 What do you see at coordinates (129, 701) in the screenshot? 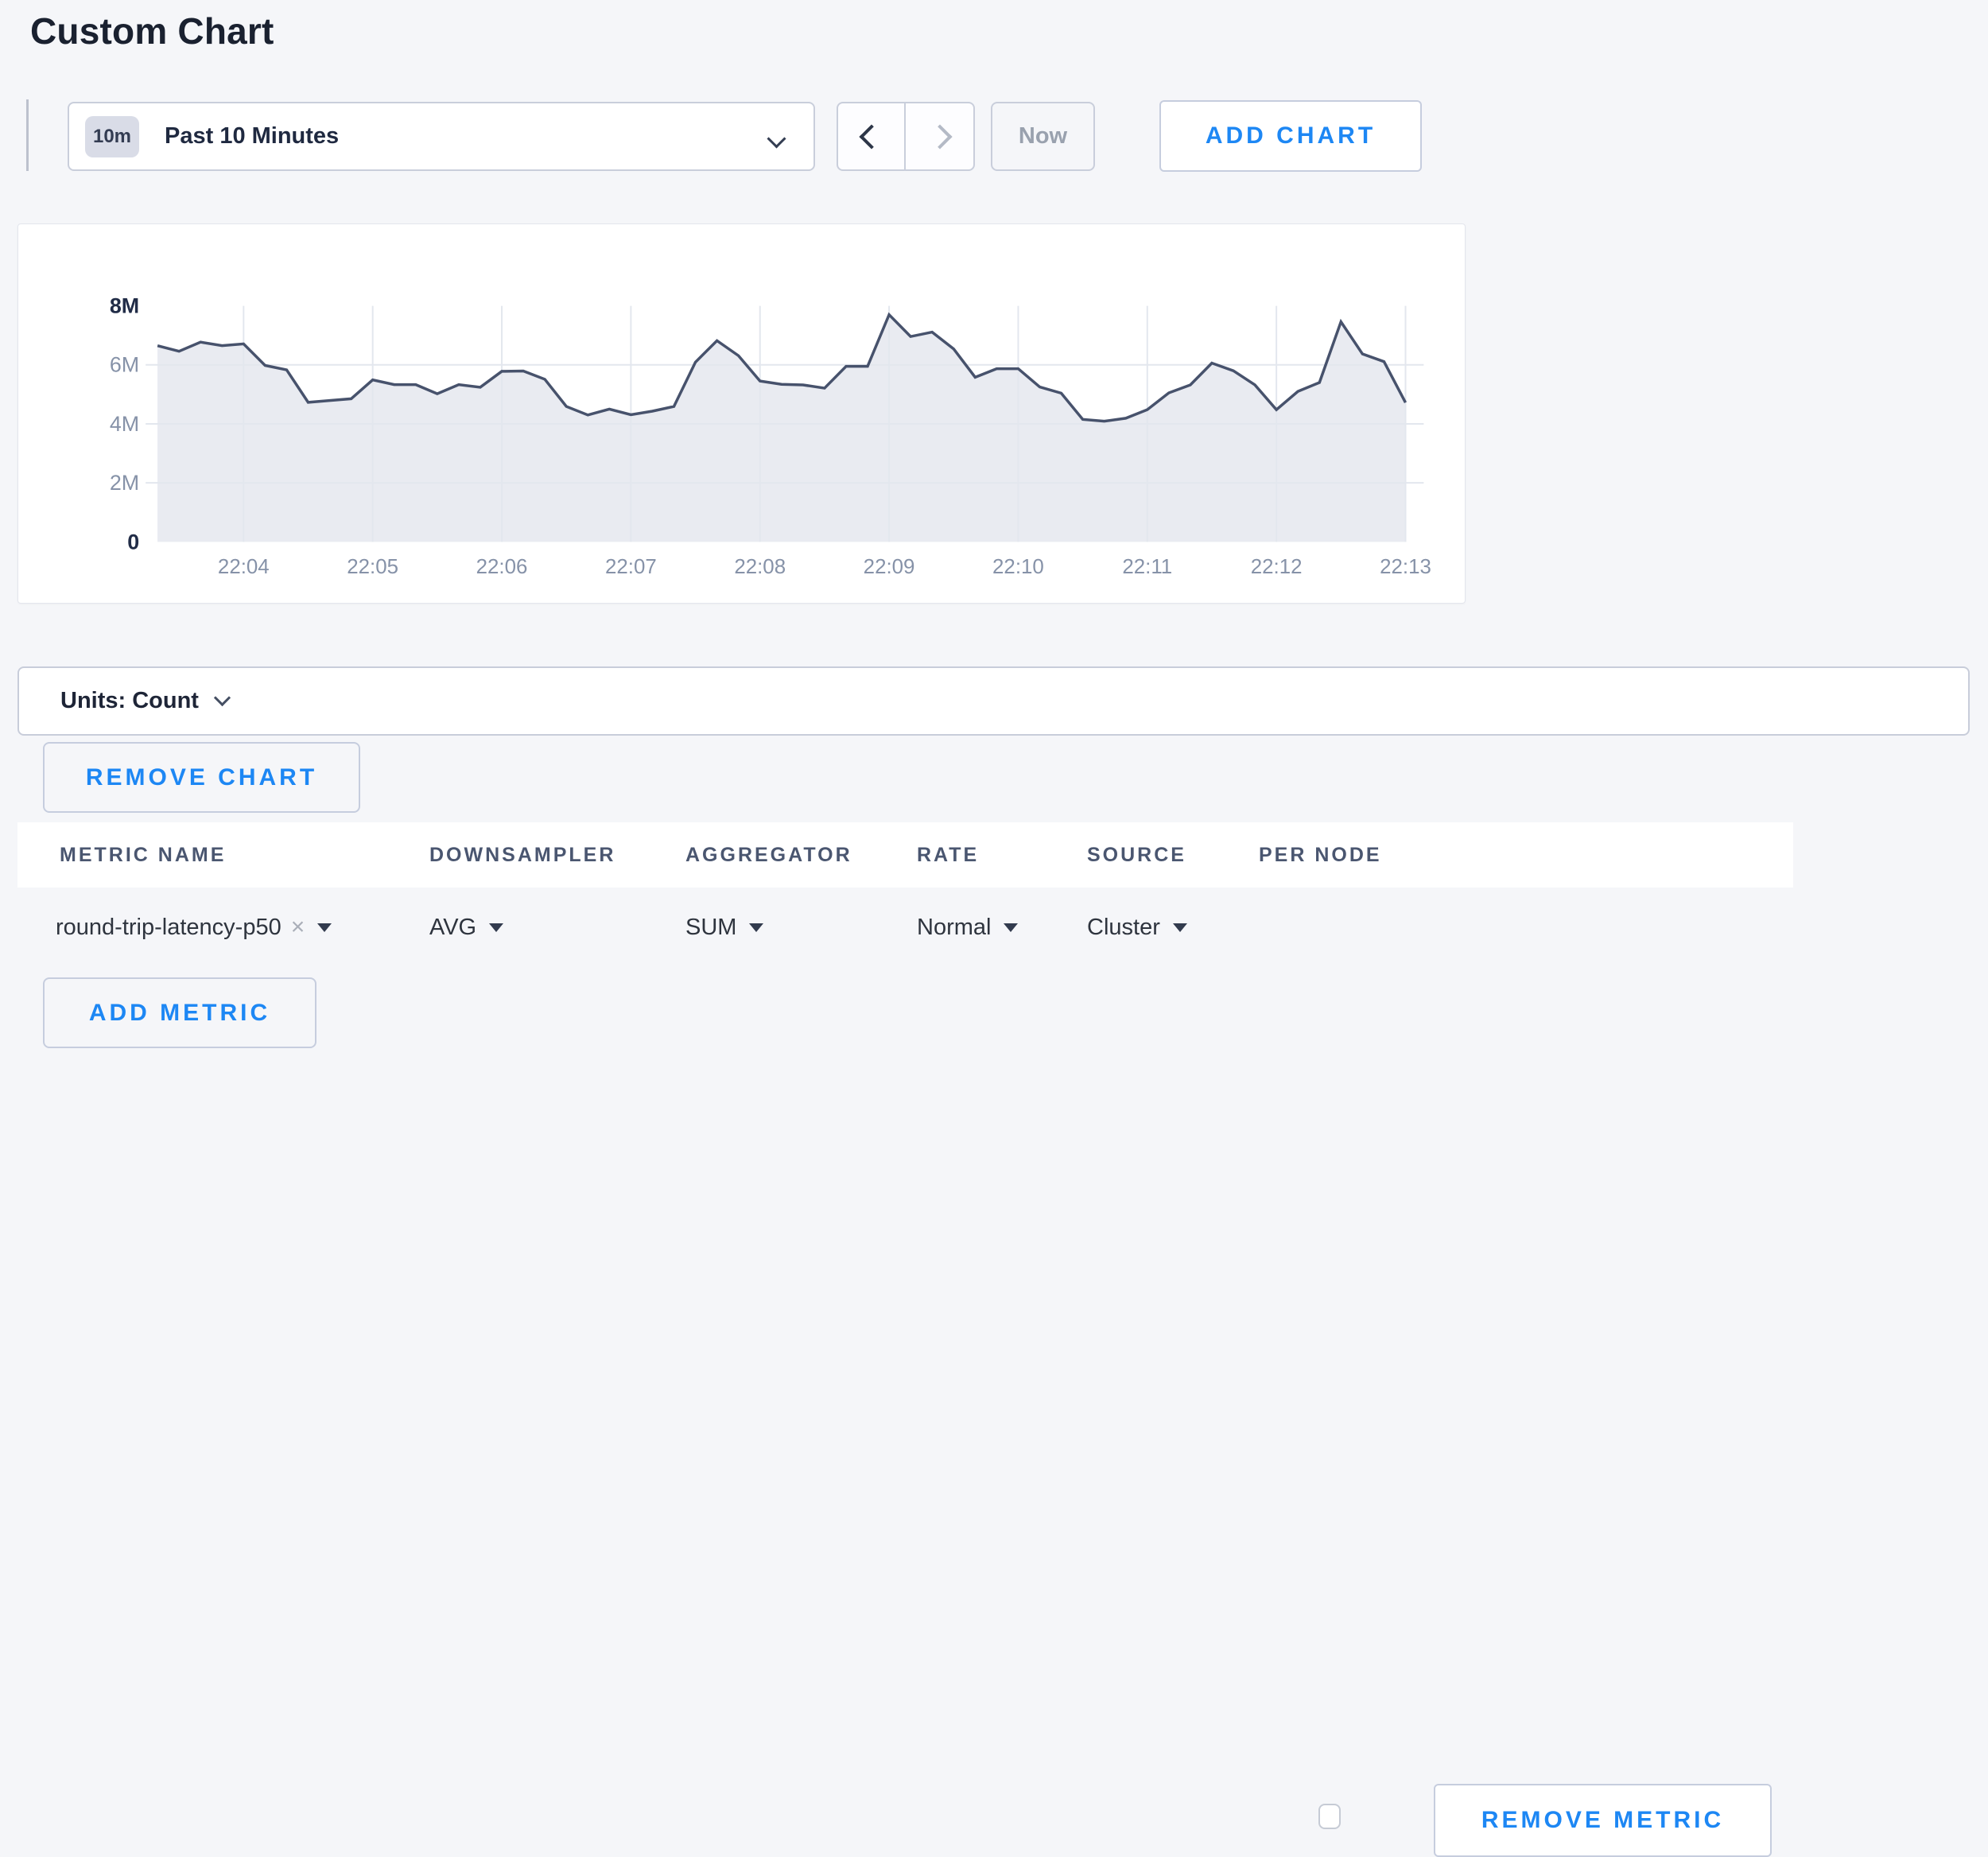
I see `units-label: Units: Count` at bounding box center [129, 701].